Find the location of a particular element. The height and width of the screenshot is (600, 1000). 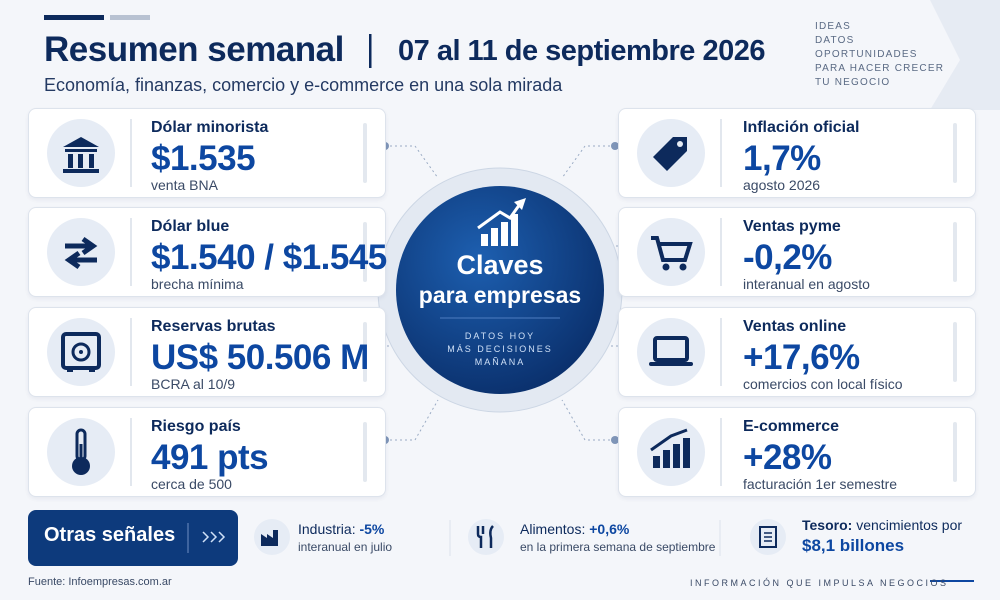

center-title: para empresas is located at coordinates (500, 295).